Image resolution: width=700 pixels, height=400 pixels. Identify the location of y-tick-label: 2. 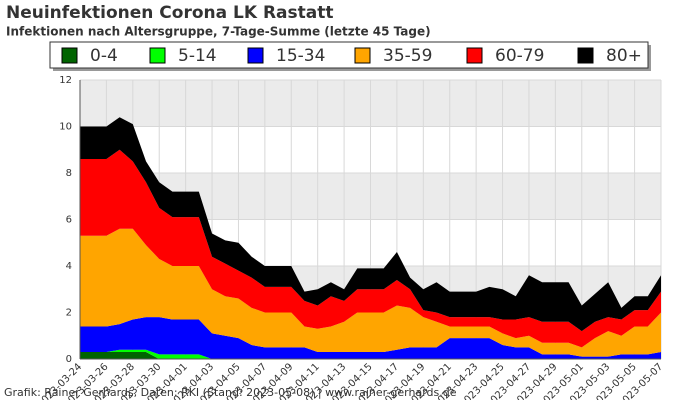
(69, 313).